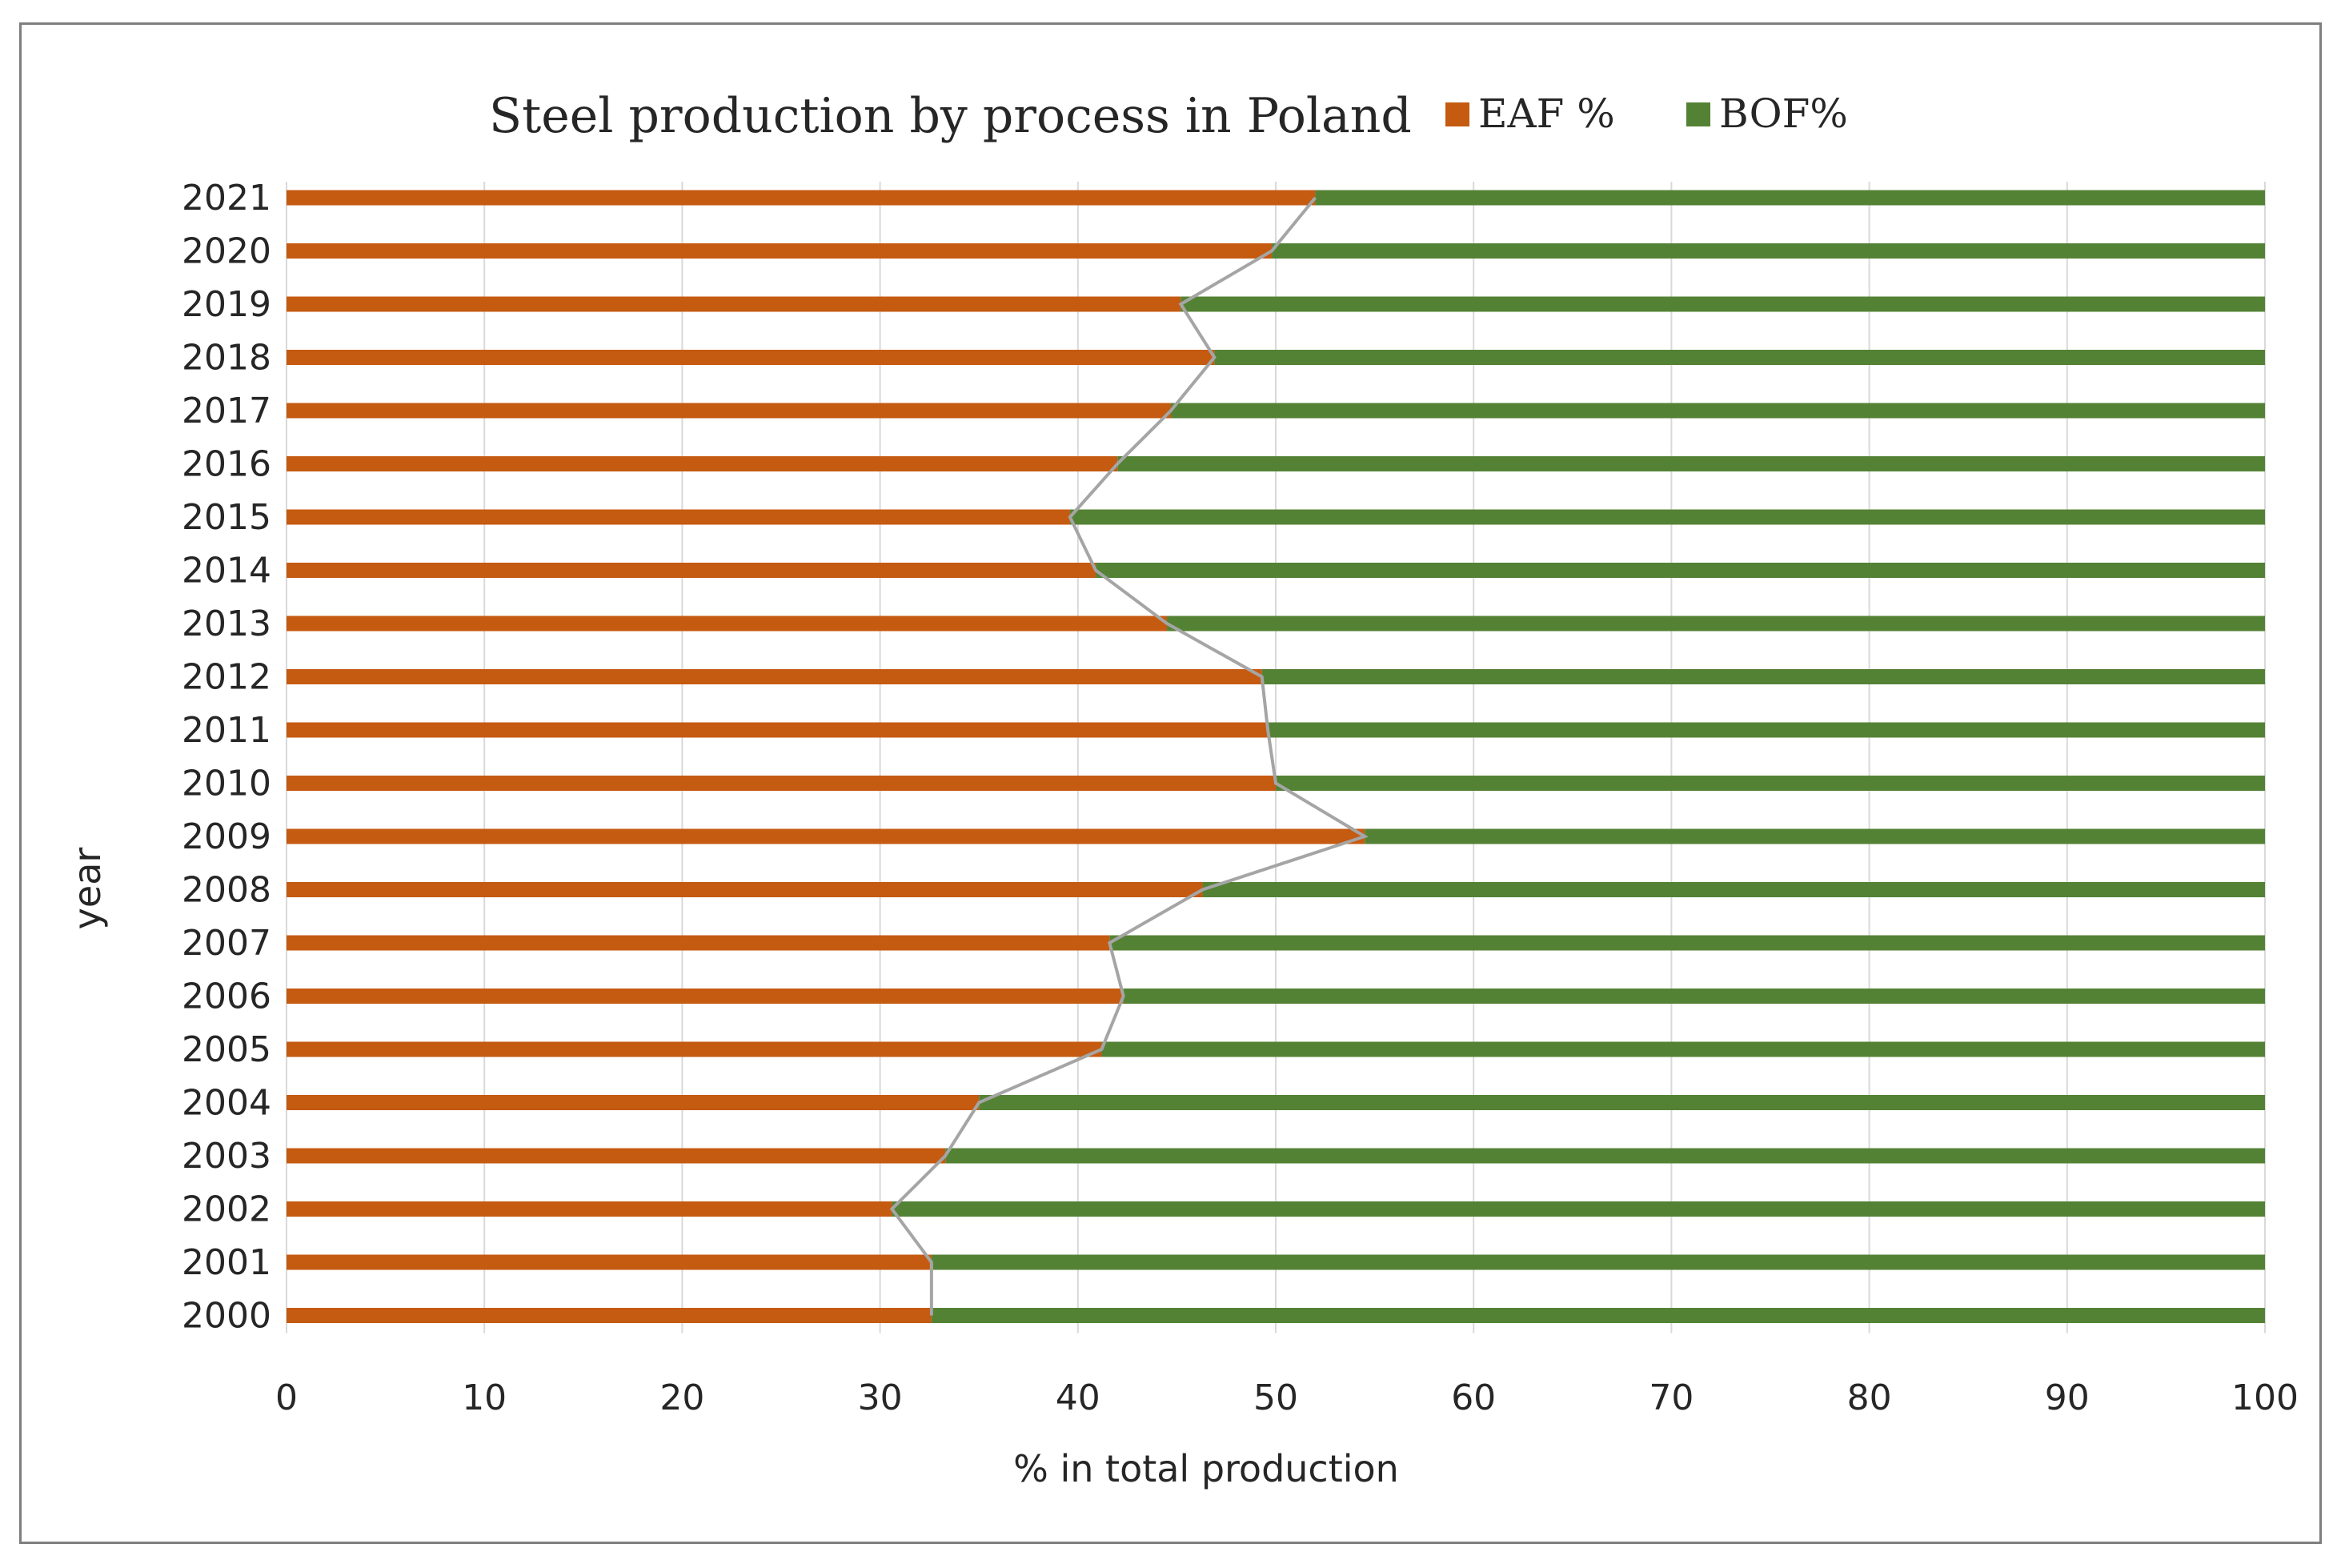 This screenshot has width=2345, height=1568. What do you see at coordinates (227, 1049) in the screenshot?
I see `y-tick-label: 2005` at bounding box center [227, 1049].